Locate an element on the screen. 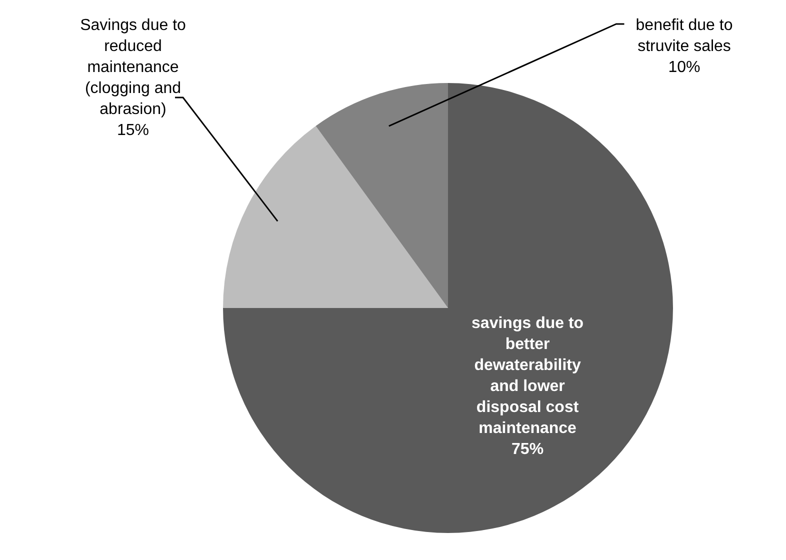 The image size is (786, 560). data-label: 10% is located at coordinates (684, 67).